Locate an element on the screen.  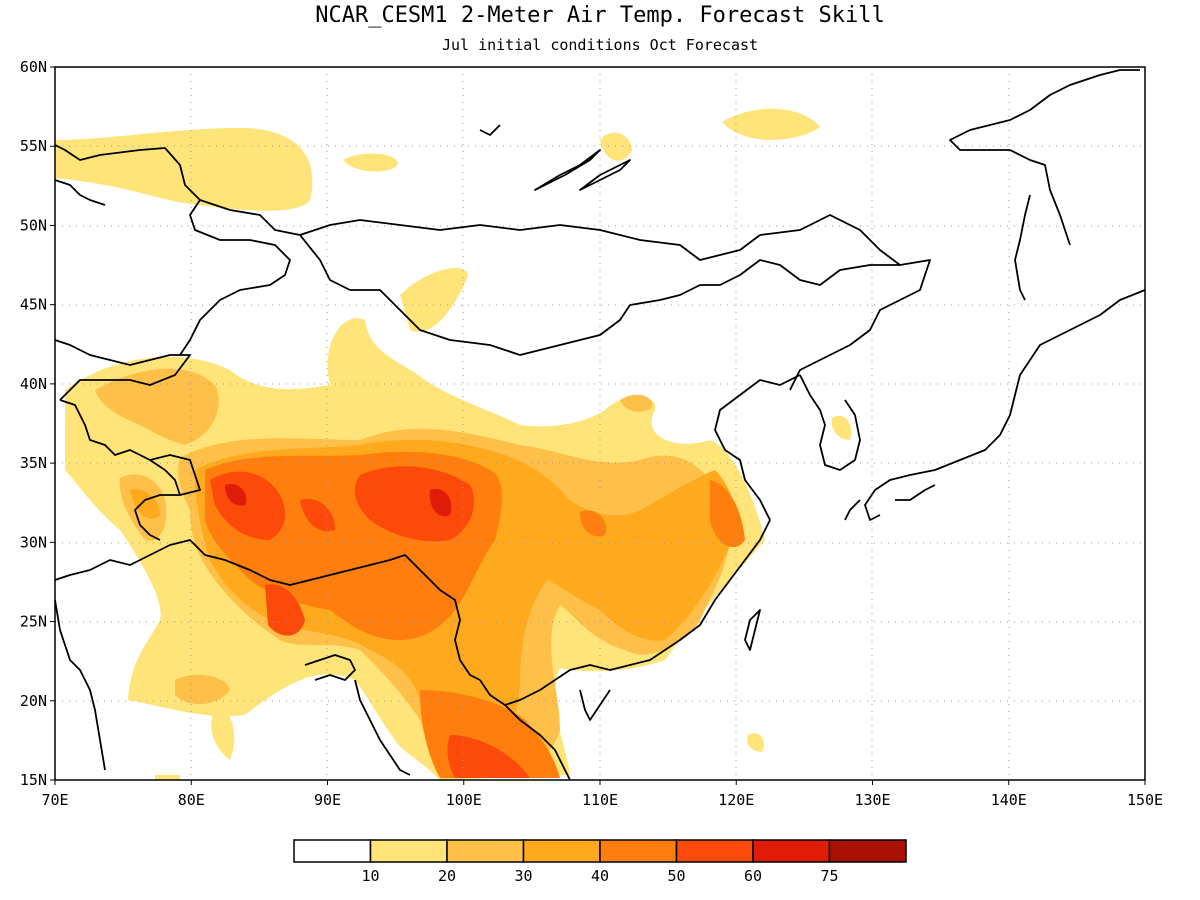
colorbar-label: 60 is located at coordinates (753, 876).